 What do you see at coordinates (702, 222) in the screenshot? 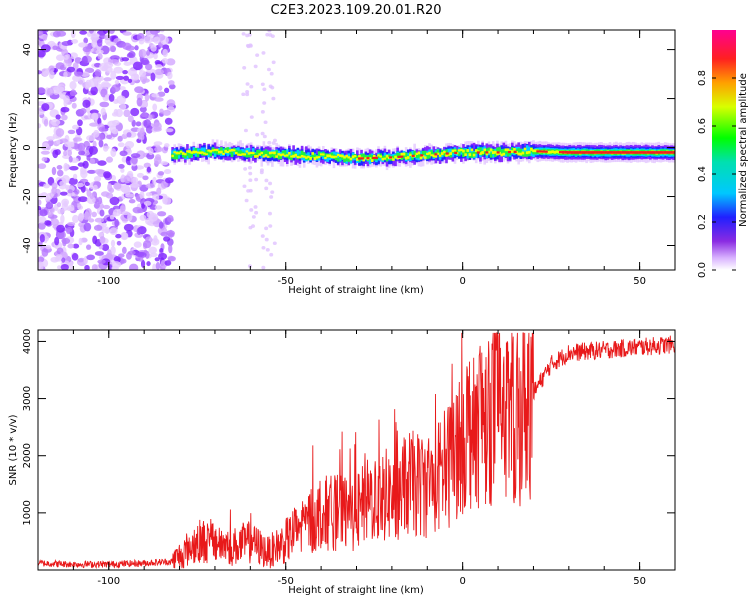
I see `colorbar-tick-label: 0.2` at bounding box center [702, 222].